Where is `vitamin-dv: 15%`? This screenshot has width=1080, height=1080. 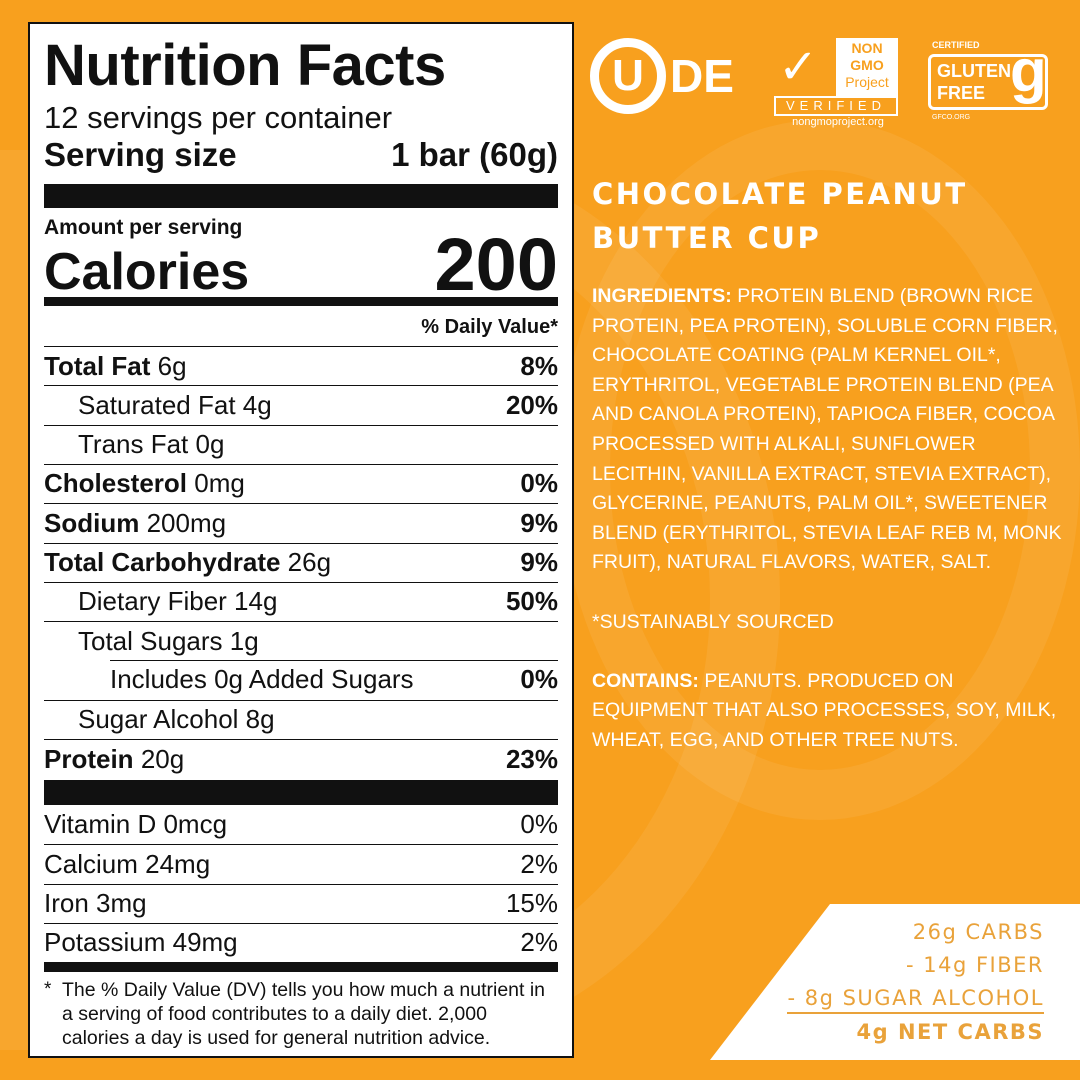
vitamin-dv: 15% is located at coordinates (531, 903).